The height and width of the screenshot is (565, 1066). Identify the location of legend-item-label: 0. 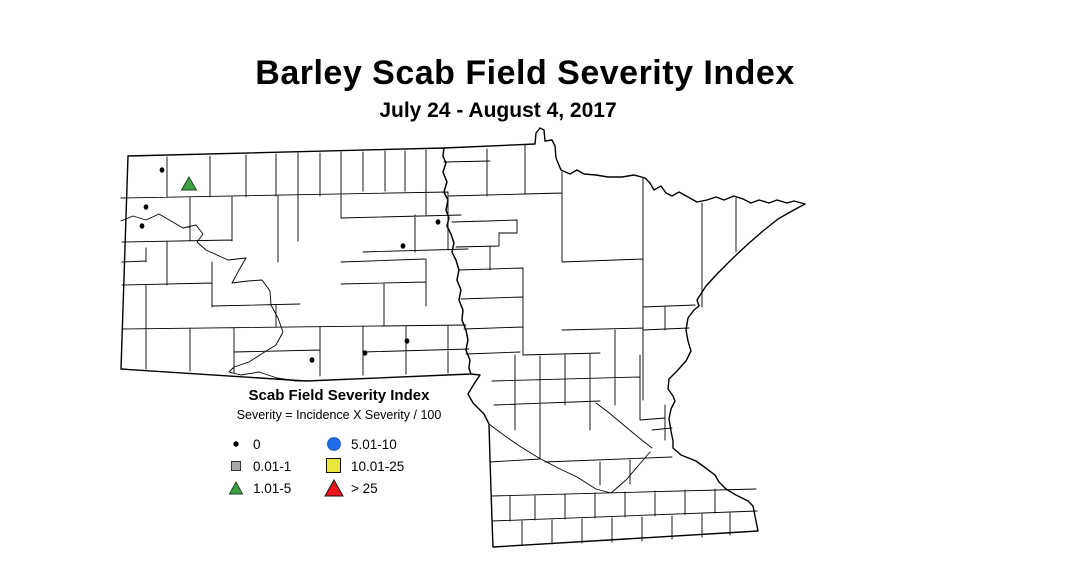
(257, 444).